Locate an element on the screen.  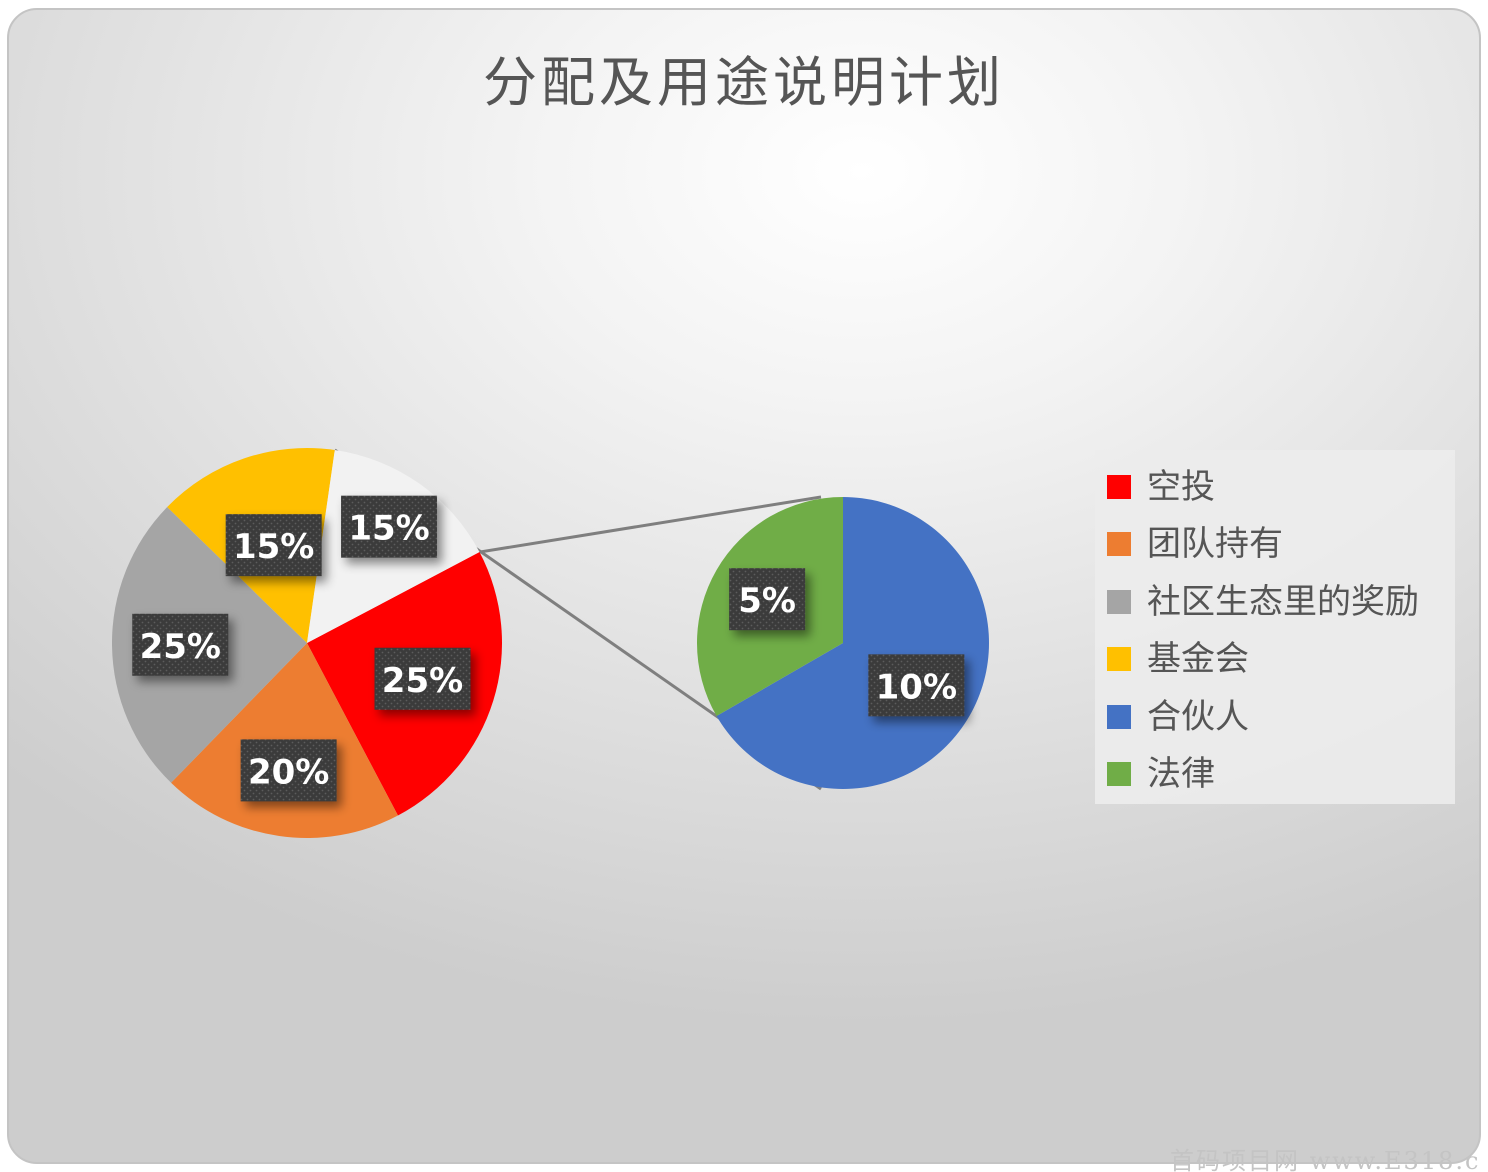
legend-label: 社区生态里的奖励 is located at coordinates (1283, 601).